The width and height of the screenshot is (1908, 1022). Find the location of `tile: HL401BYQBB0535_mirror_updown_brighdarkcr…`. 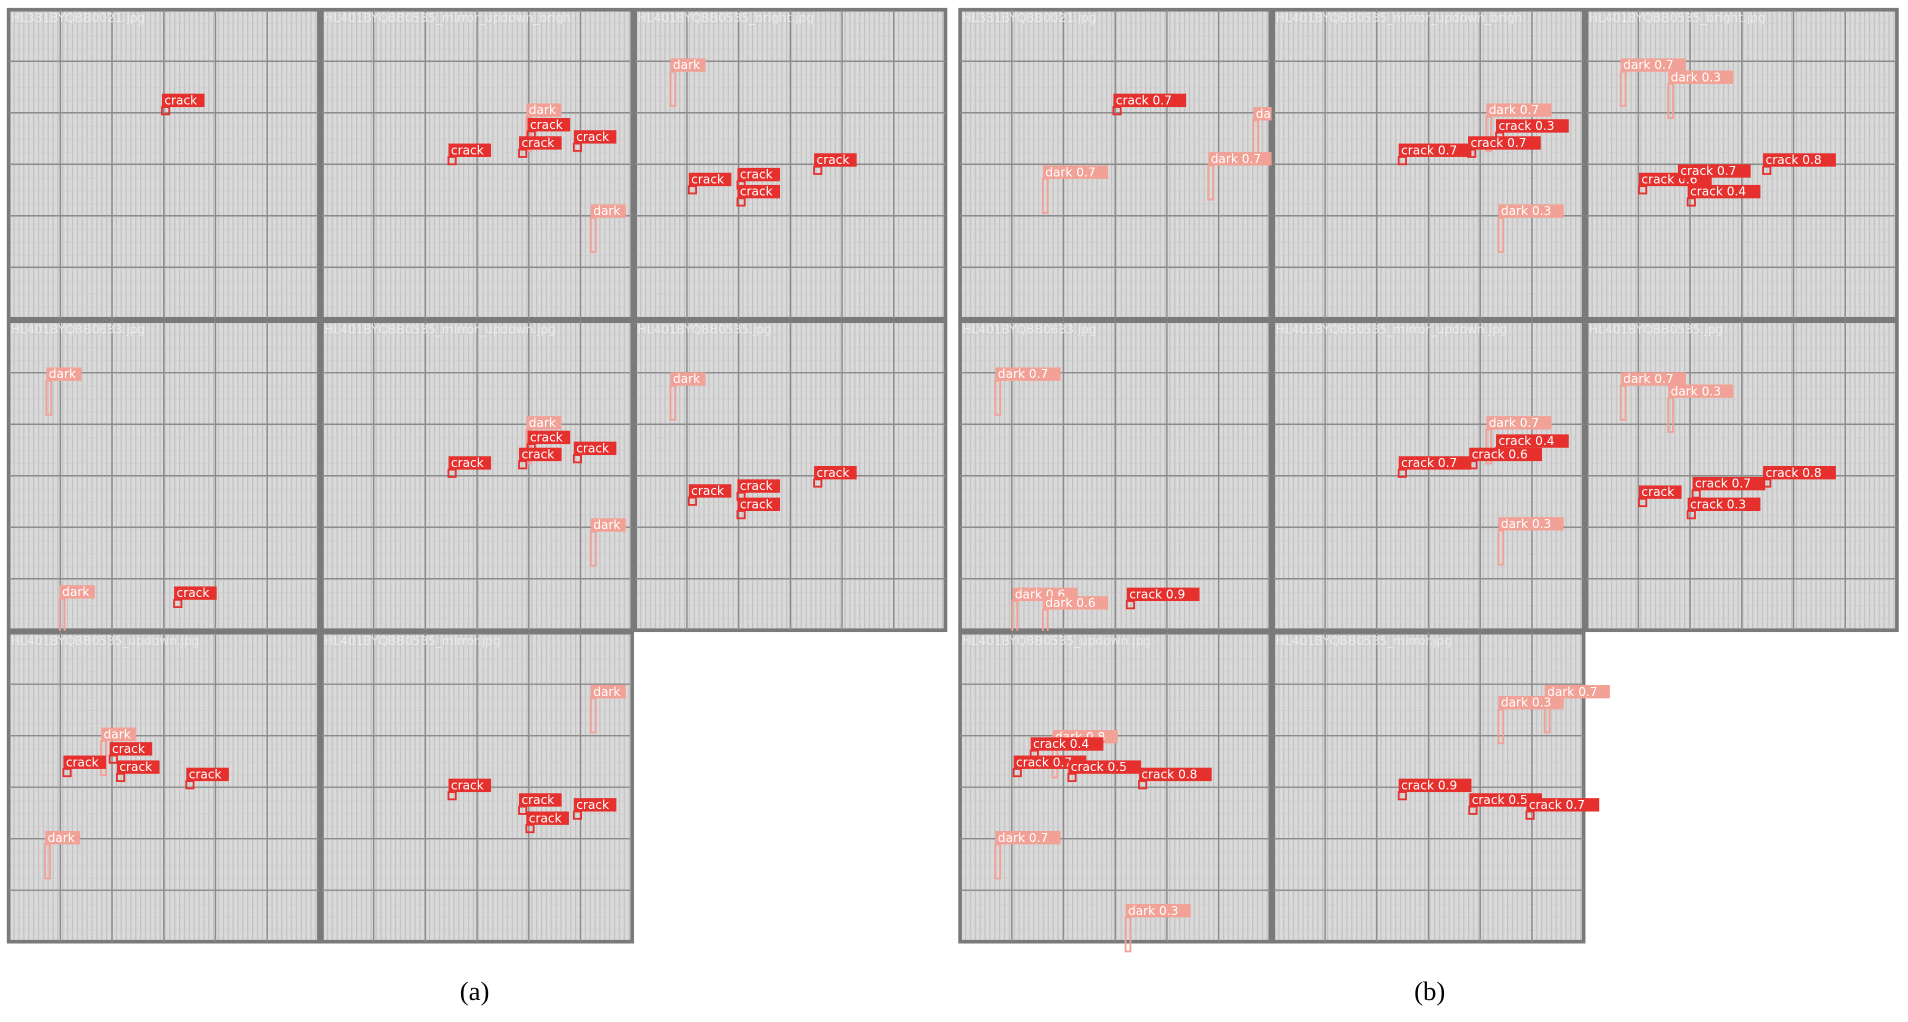

tile: HL401BYQBB0535_mirror_updown_brighdarkcr… is located at coordinates (477, 164).